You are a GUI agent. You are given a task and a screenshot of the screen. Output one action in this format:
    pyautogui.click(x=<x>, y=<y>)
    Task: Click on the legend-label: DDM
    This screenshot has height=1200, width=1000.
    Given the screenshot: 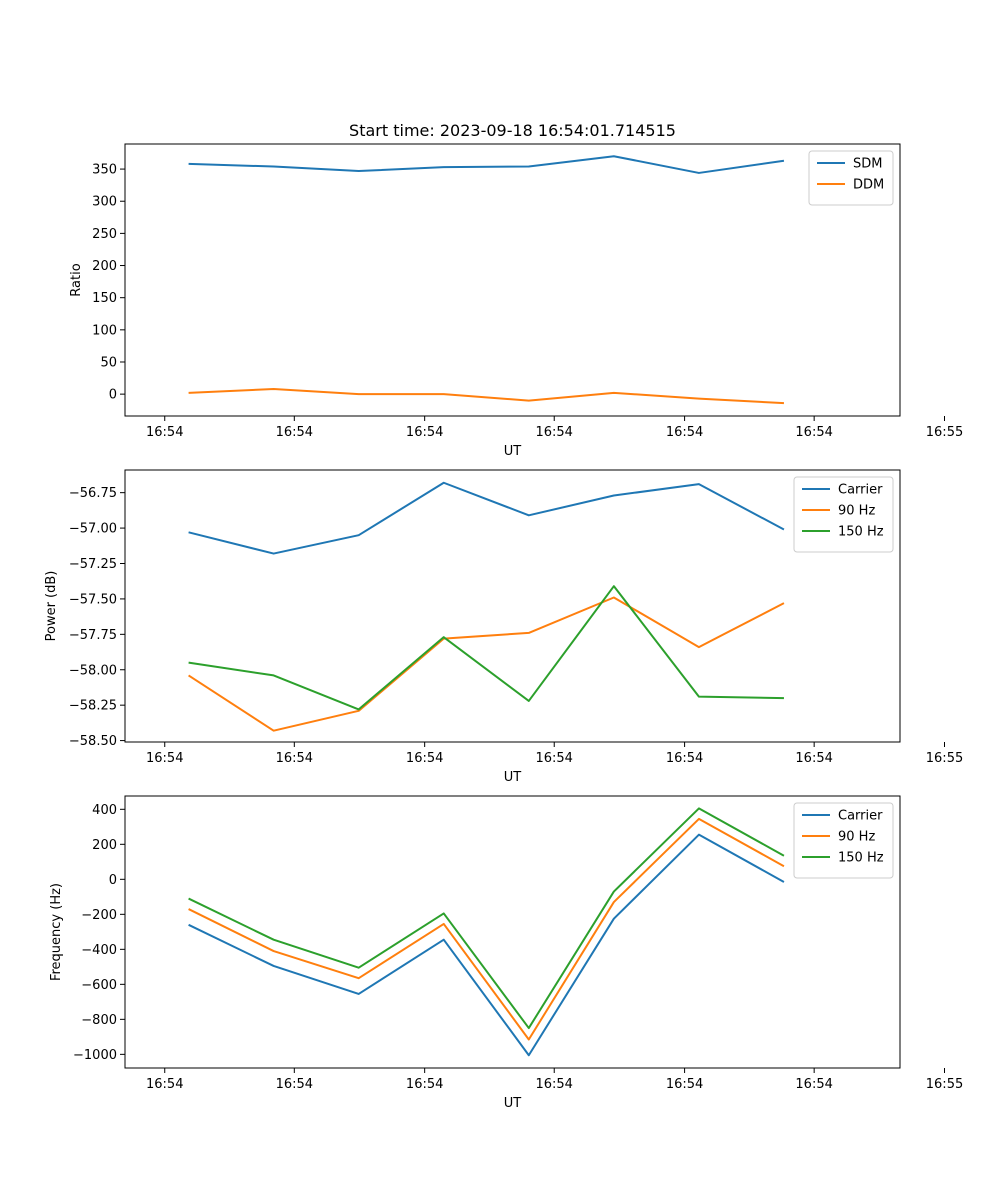 What is the action you would take?
    pyautogui.click(x=868, y=185)
    